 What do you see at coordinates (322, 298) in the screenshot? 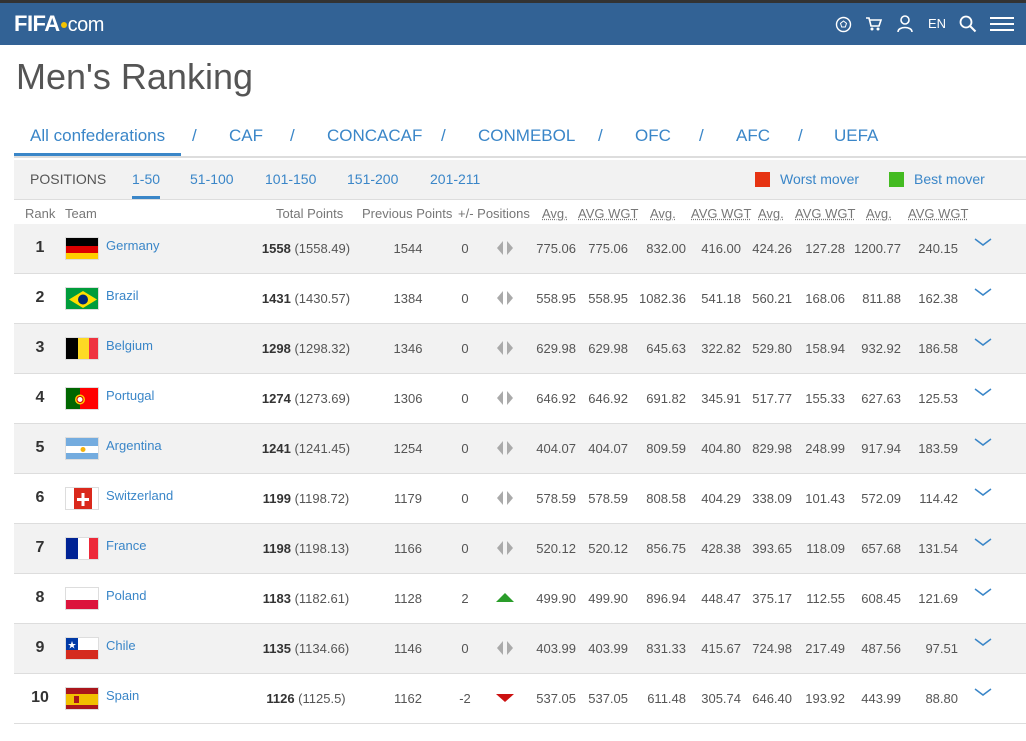
I see `total-points-exact: (1430.57)` at bounding box center [322, 298].